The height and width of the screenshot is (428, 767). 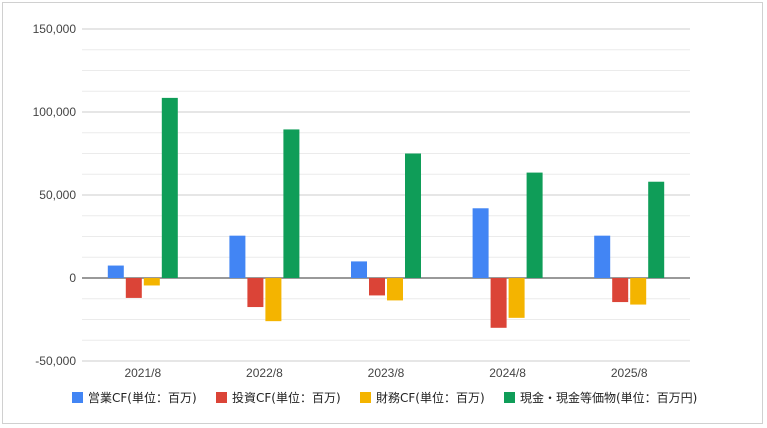 What do you see at coordinates (629, 373) in the screenshot?
I see `x-tick-label: 2025/8` at bounding box center [629, 373].